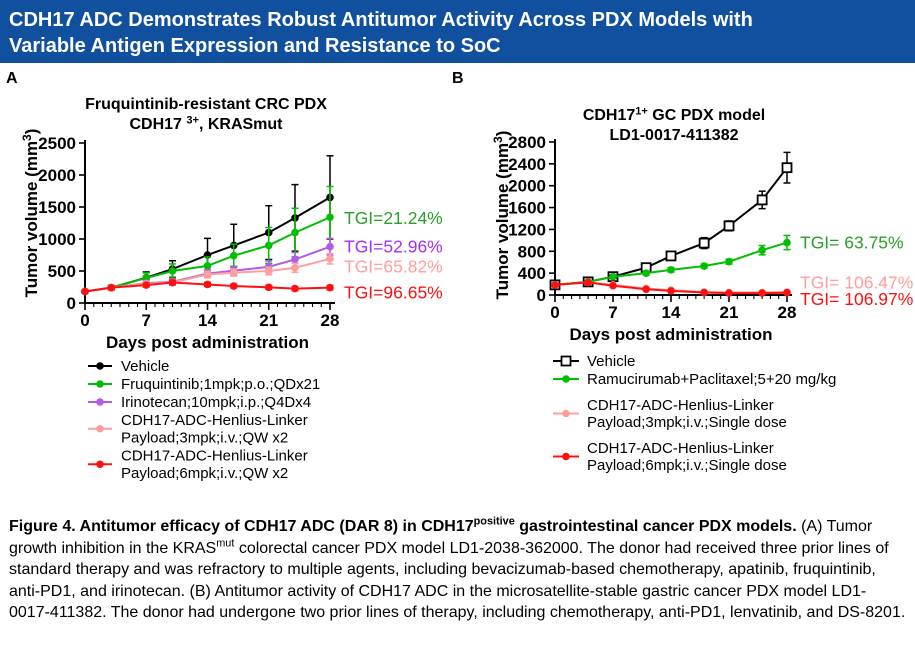  Describe the element at coordinates (674, 114) in the screenshot. I see `chart-title: CDH171+ GC PDX model` at that location.